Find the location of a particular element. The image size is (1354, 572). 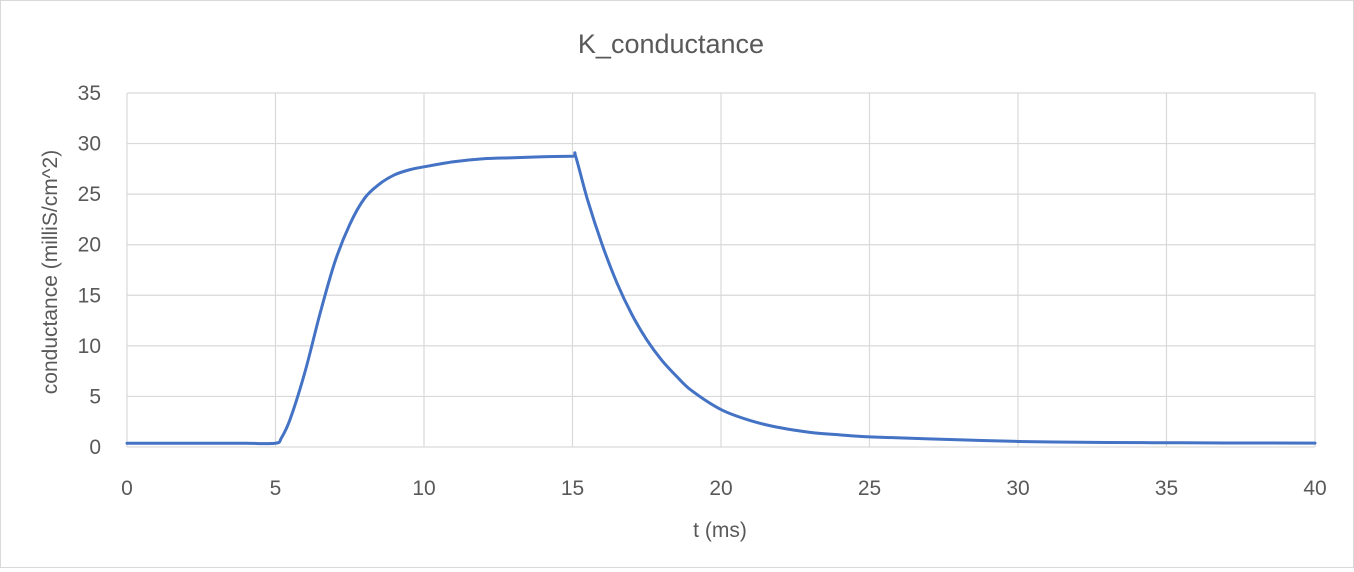

x-axis-label: t (ms) is located at coordinates (720, 530).